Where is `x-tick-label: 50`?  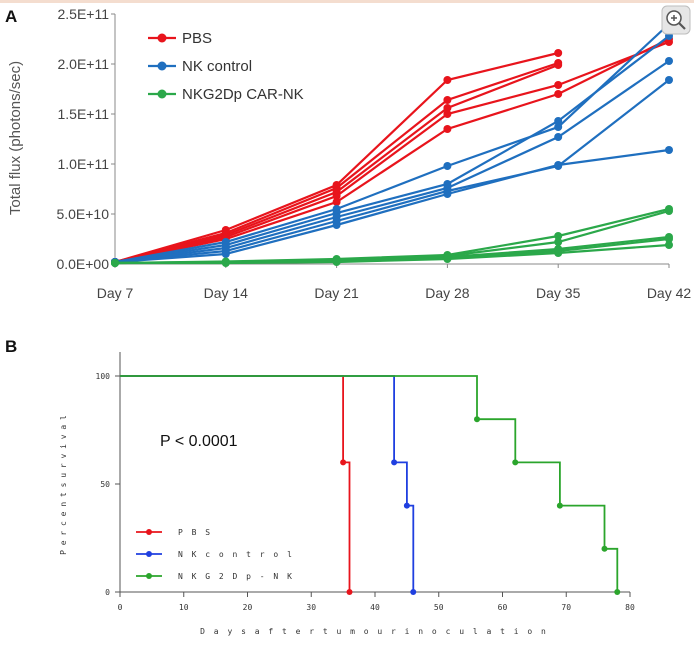
x-tick-label: 50 is located at coordinates (439, 607).